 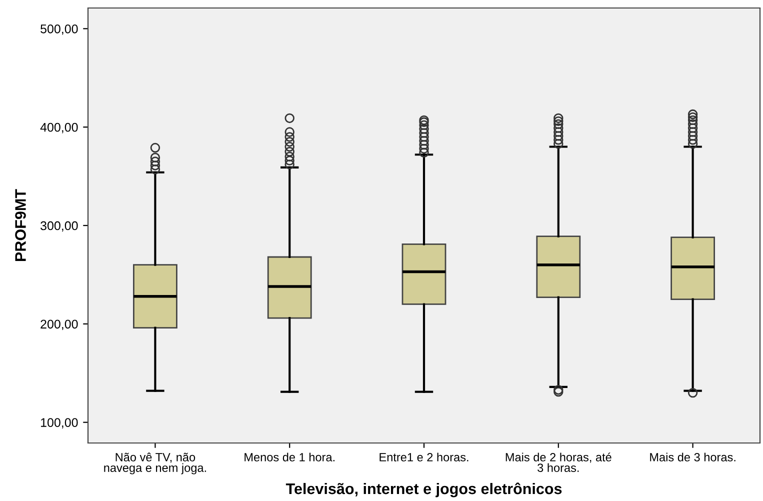 I want to click on y-tick-label: 500,00, so click(x=59, y=29).